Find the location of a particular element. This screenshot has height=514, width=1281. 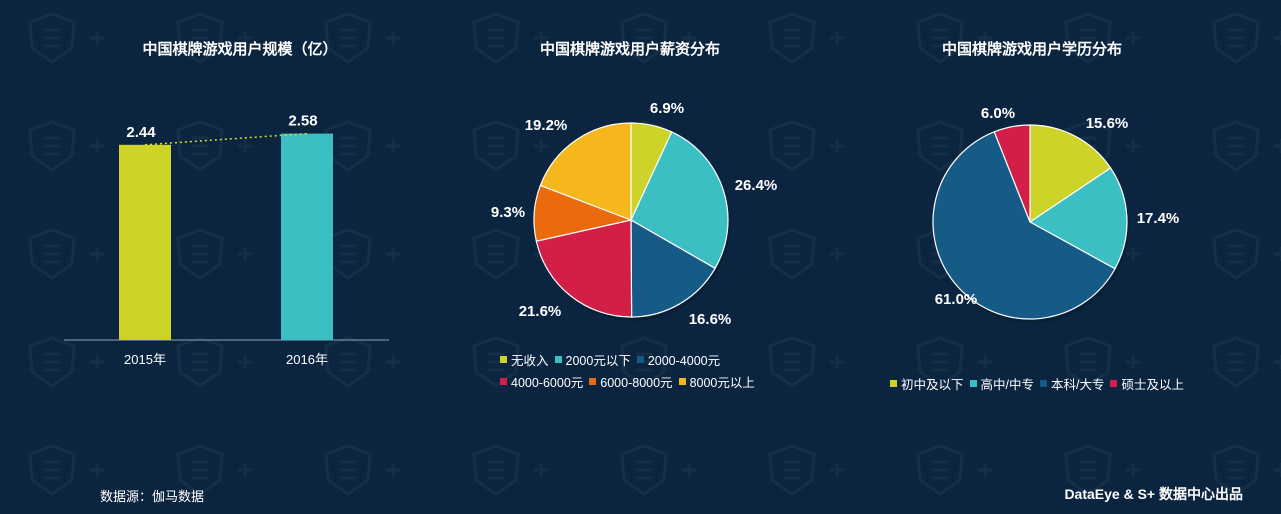

salary-legend-row: 无收入 2000元以下 2000-4000元 is located at coordinates (630, 359).